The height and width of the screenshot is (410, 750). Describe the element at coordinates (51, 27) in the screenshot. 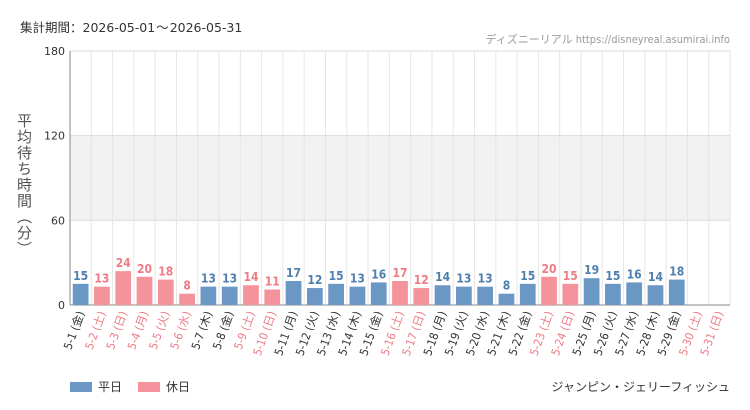

I see `period-label: 集計期間：` at that location.